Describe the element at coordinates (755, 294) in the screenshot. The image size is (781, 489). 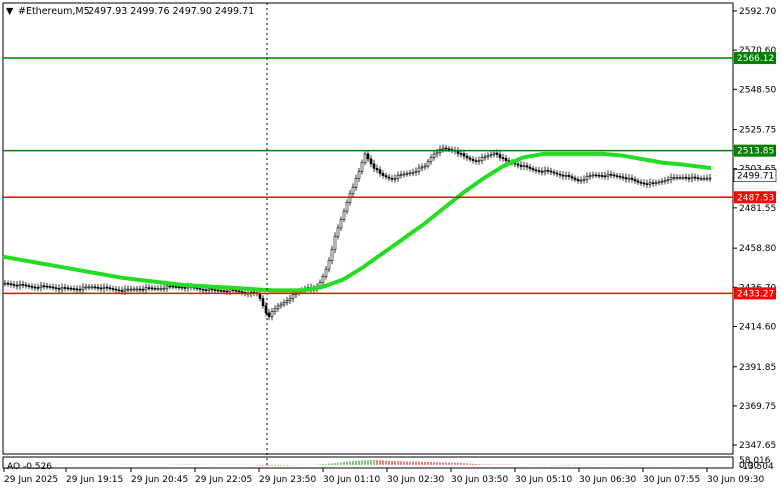
I see `level-badge-label: 2433.27` at that location.